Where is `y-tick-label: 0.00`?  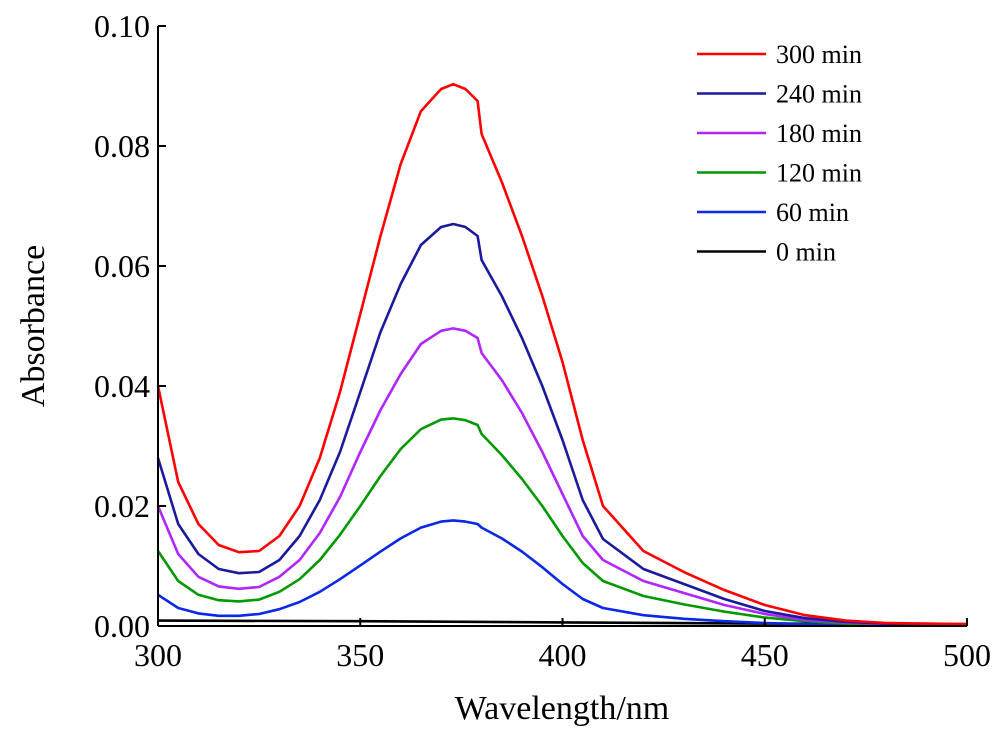
y-tick-label: 0.00 is located at coordinates (122, 626).